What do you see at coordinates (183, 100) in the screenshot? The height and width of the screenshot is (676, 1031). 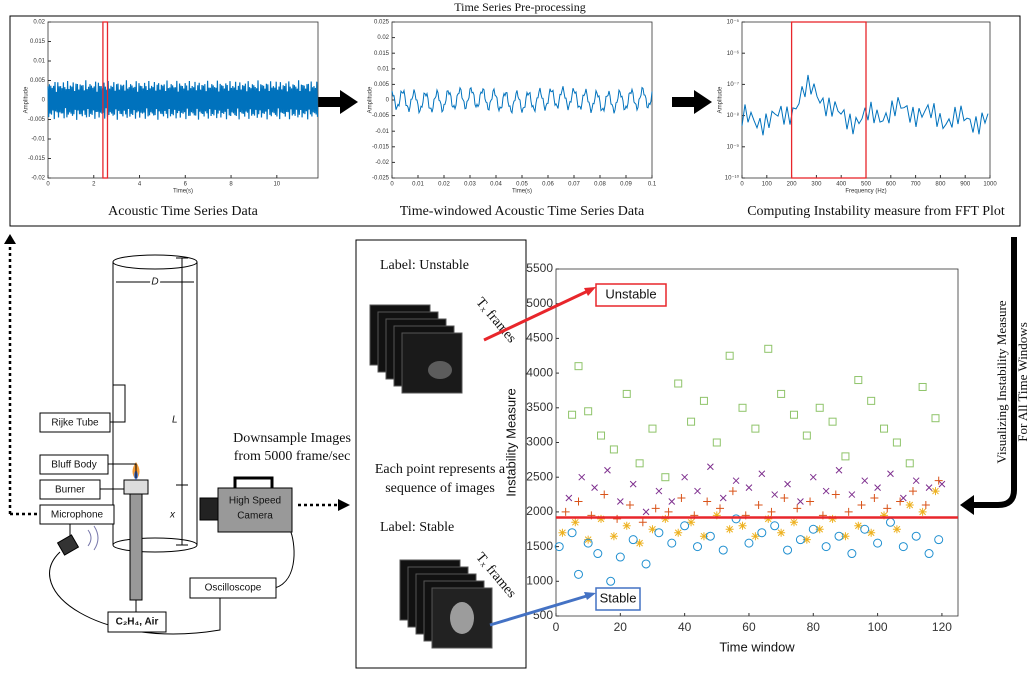 I see `waveform` at bounding box center [183, 100].